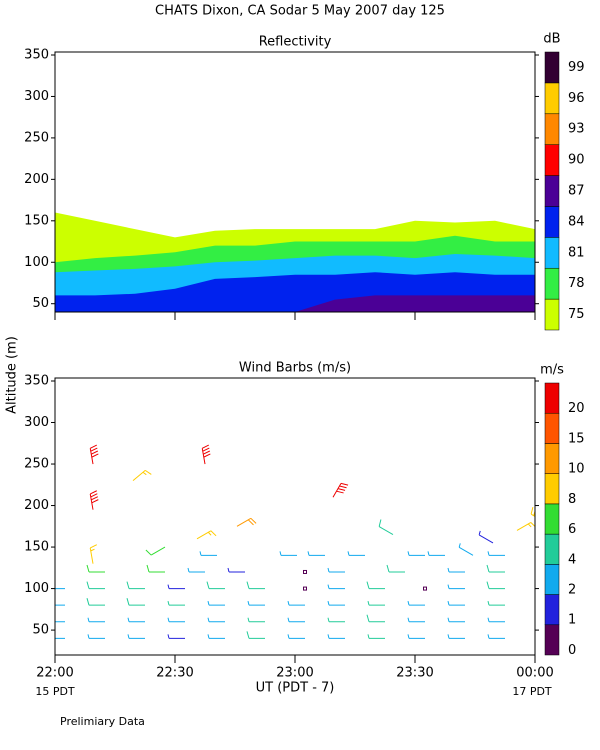  Describe the element at coordinates (576, 314) in the screenshot. I see `colorbar-label: 75` at that location.